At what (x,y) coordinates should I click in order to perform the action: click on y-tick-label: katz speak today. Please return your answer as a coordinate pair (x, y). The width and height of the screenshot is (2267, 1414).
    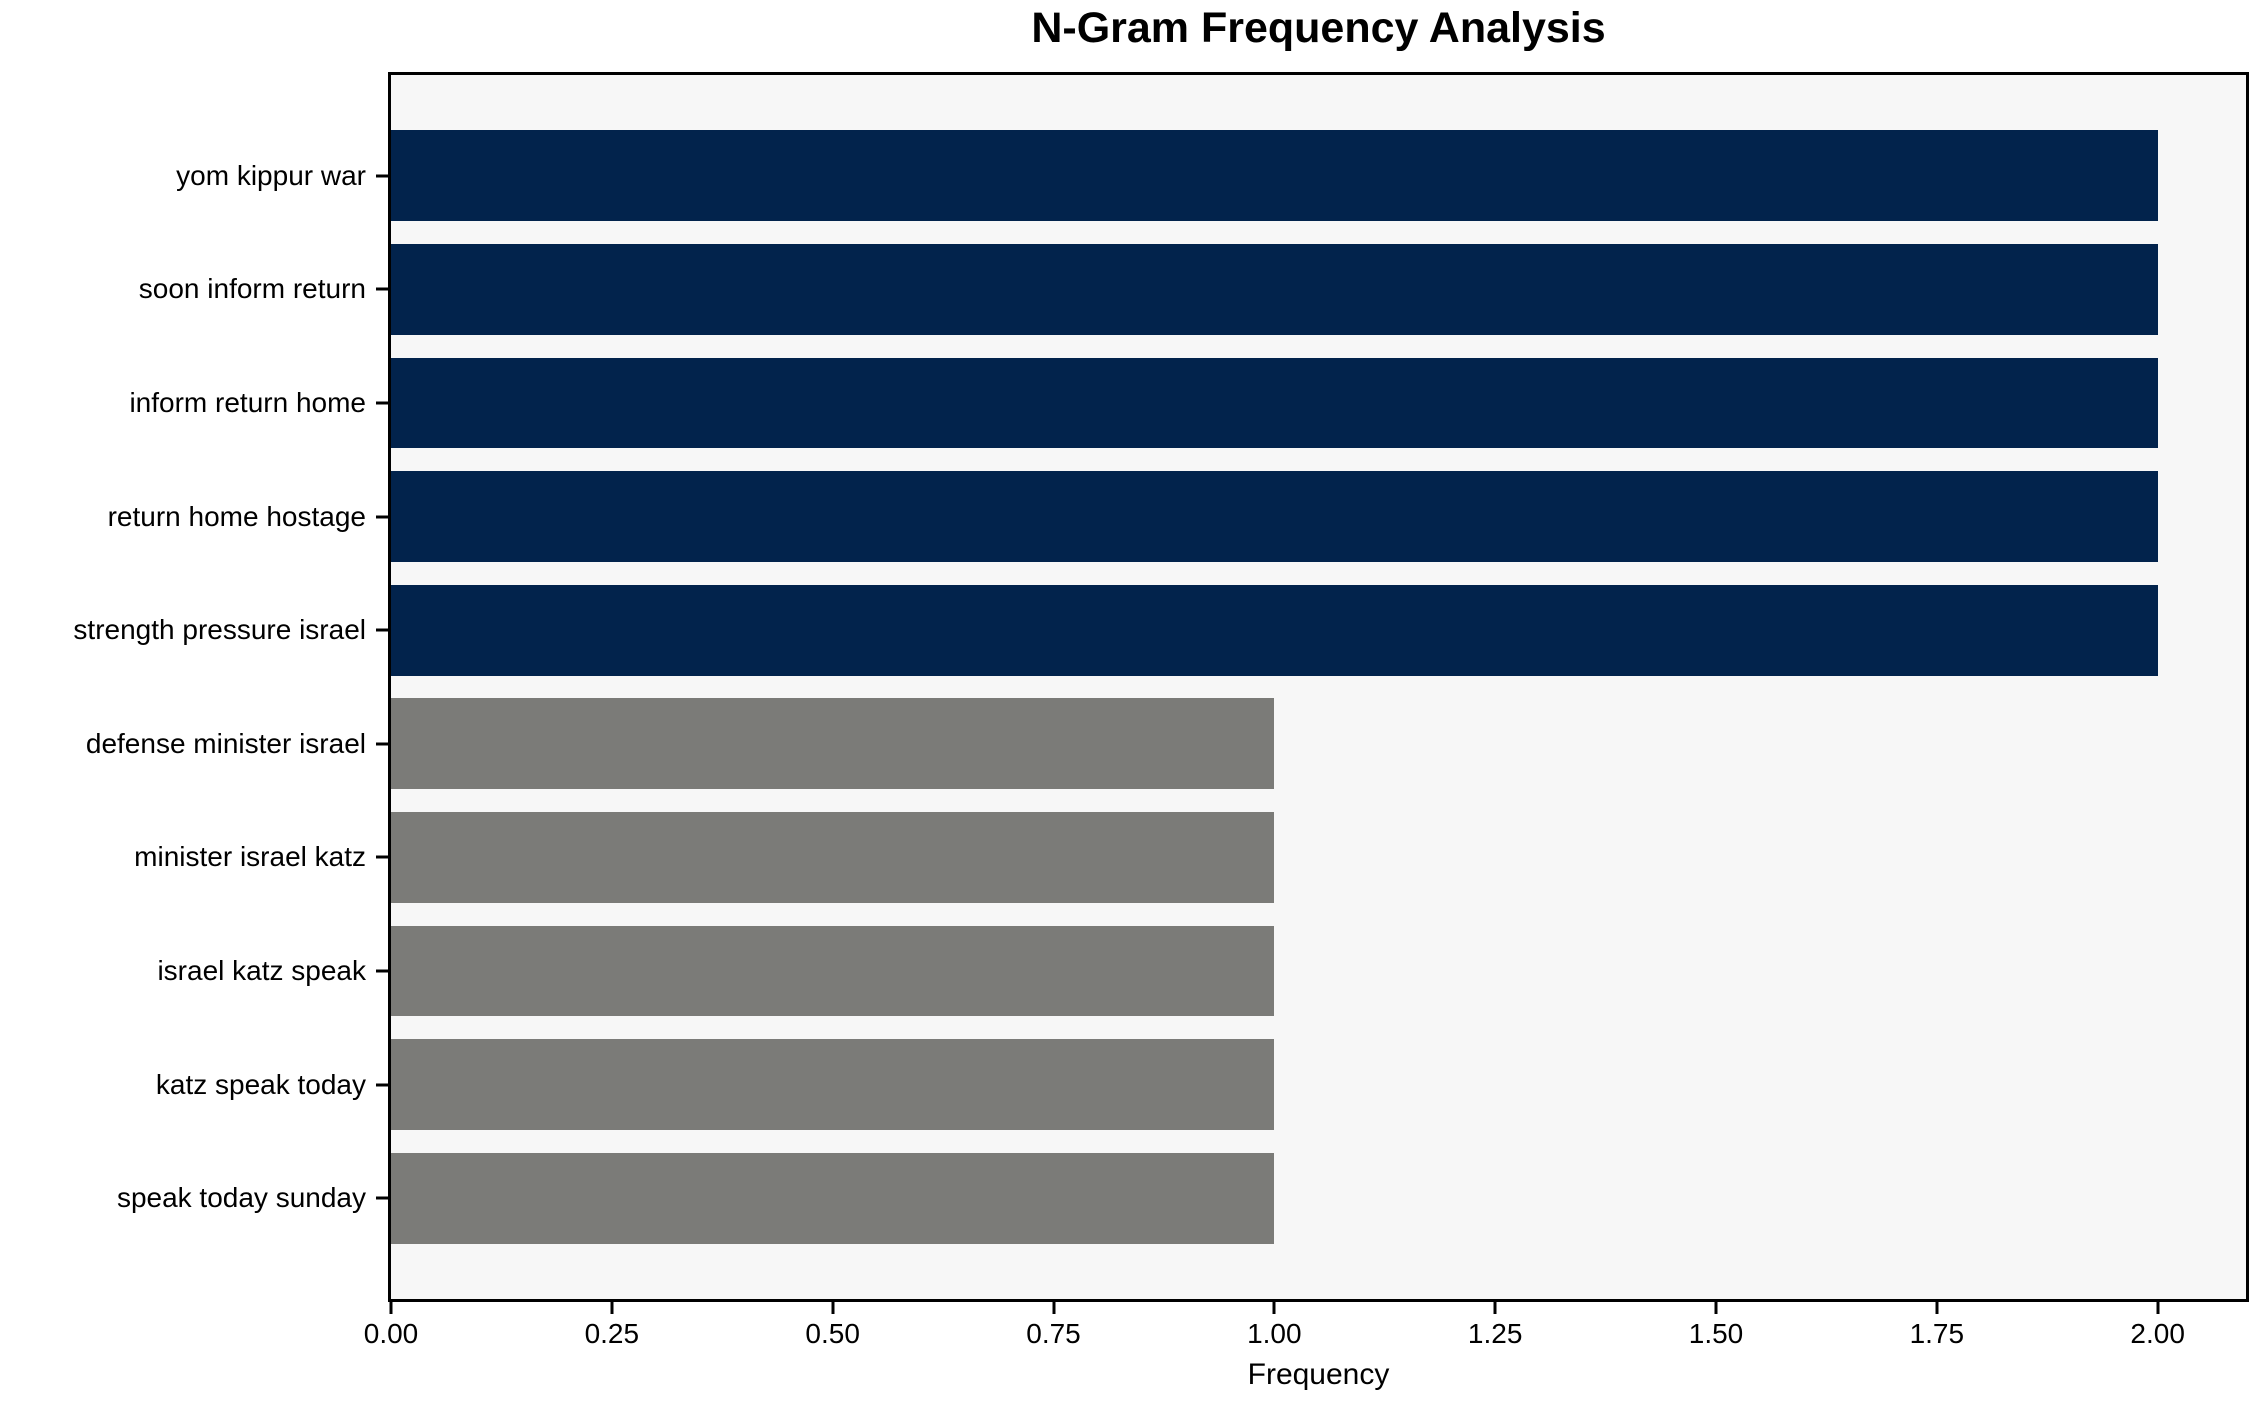
    Looking at the image, I should click on (260, 1084).